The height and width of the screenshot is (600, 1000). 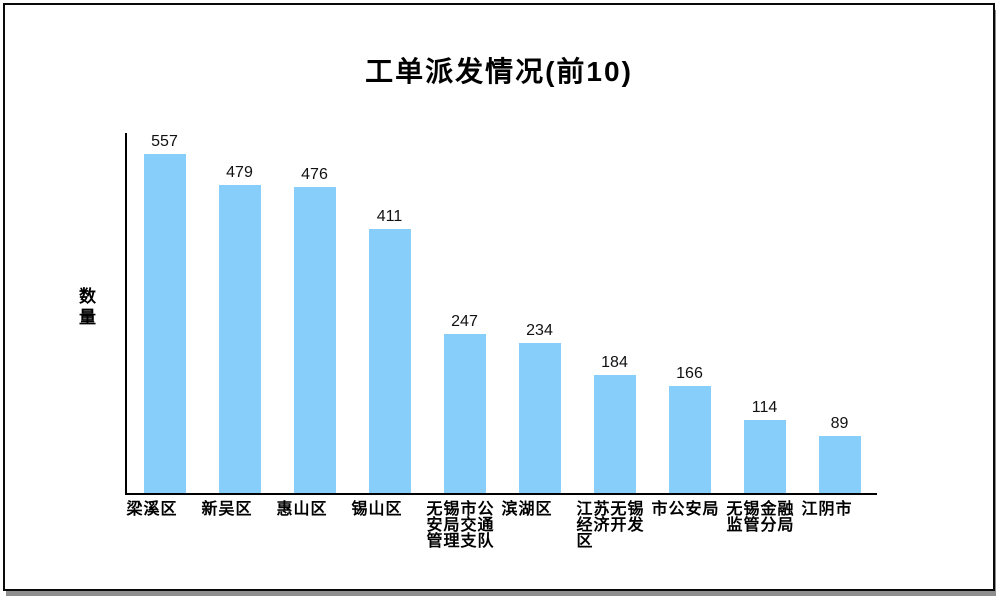 What do you see at coordinates (237, 526) in the screenshot?
I see `x-tick-cell: 新吴区` at bounding box center [237, 526].